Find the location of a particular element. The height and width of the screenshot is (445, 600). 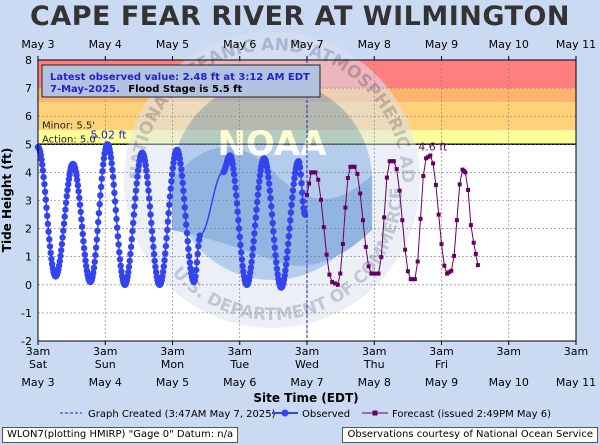

bottom-date-tick-label: May 4 is located at coordinates (105, 382).